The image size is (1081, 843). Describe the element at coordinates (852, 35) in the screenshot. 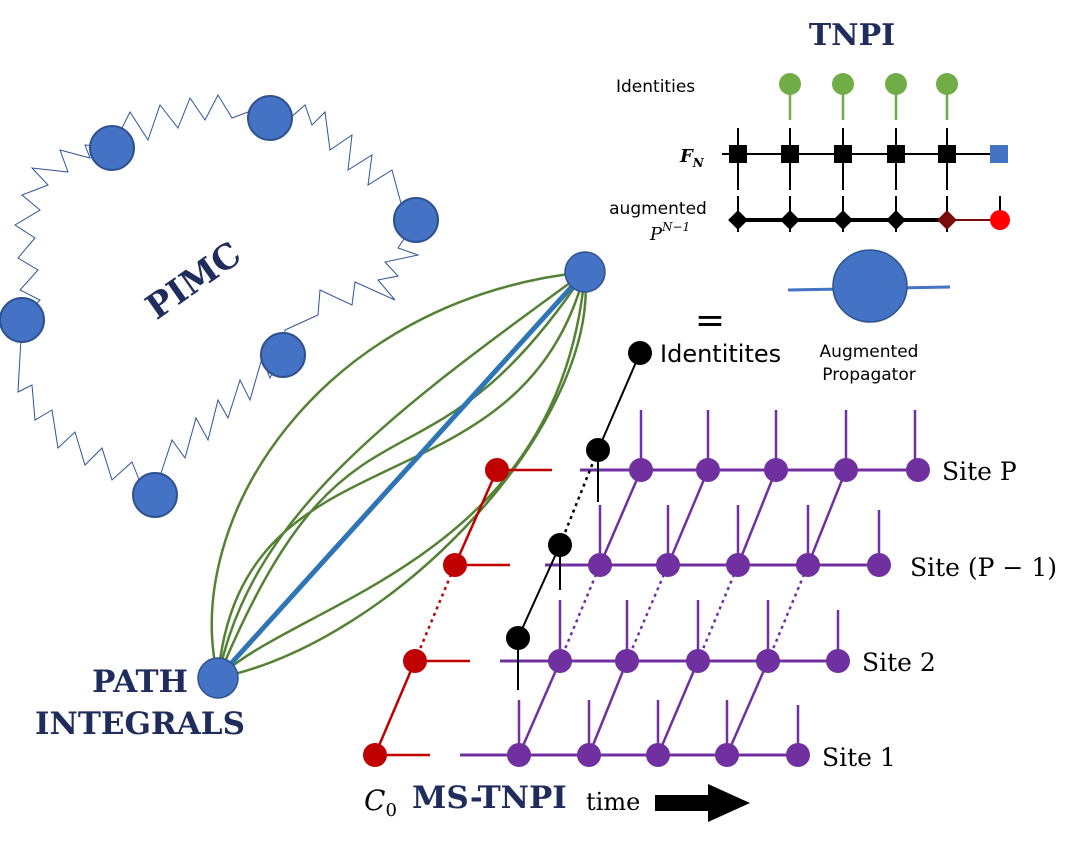

I see `tnpi-title: TNPI` at that location.